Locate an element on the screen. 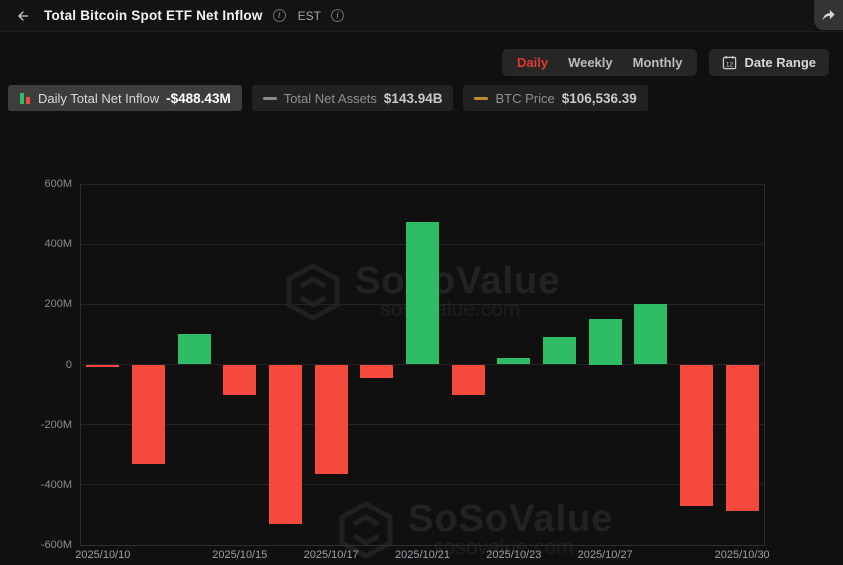 The image size is (843, 565). y-tick-label: 0 is located at coordinates (68, 364).